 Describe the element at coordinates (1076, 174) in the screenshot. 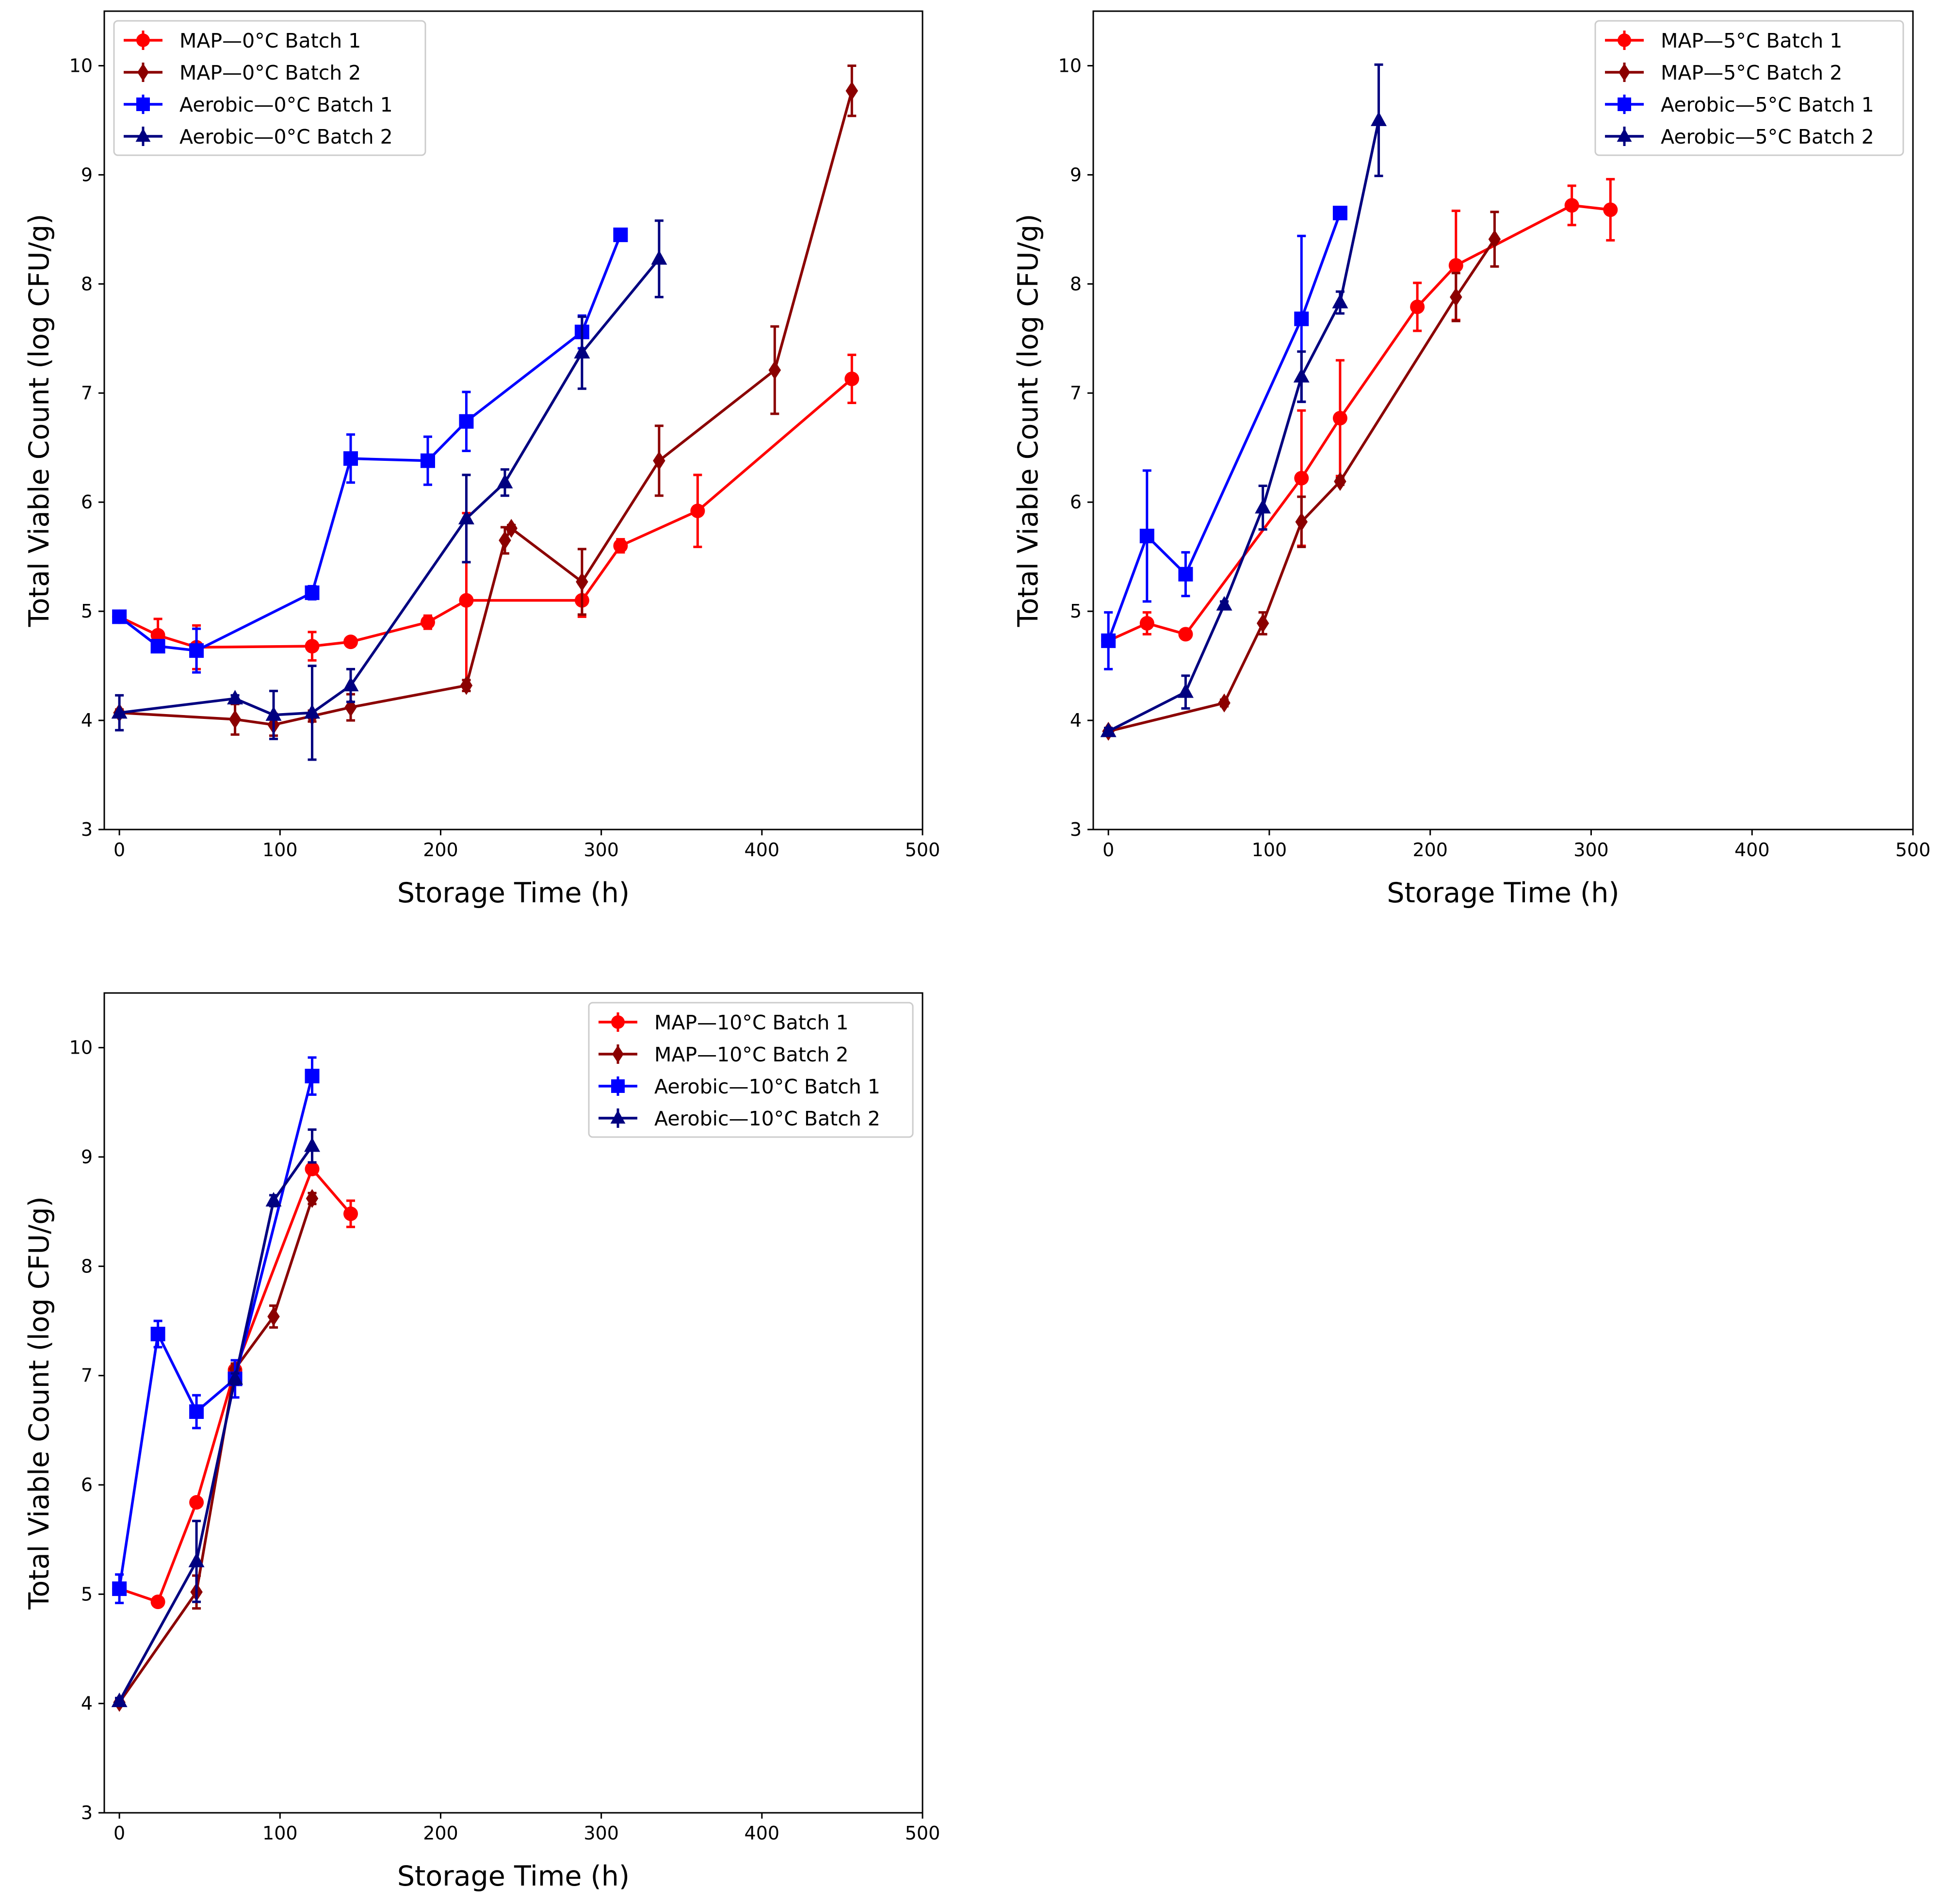

I see `y-tick-label: 9` at that location.